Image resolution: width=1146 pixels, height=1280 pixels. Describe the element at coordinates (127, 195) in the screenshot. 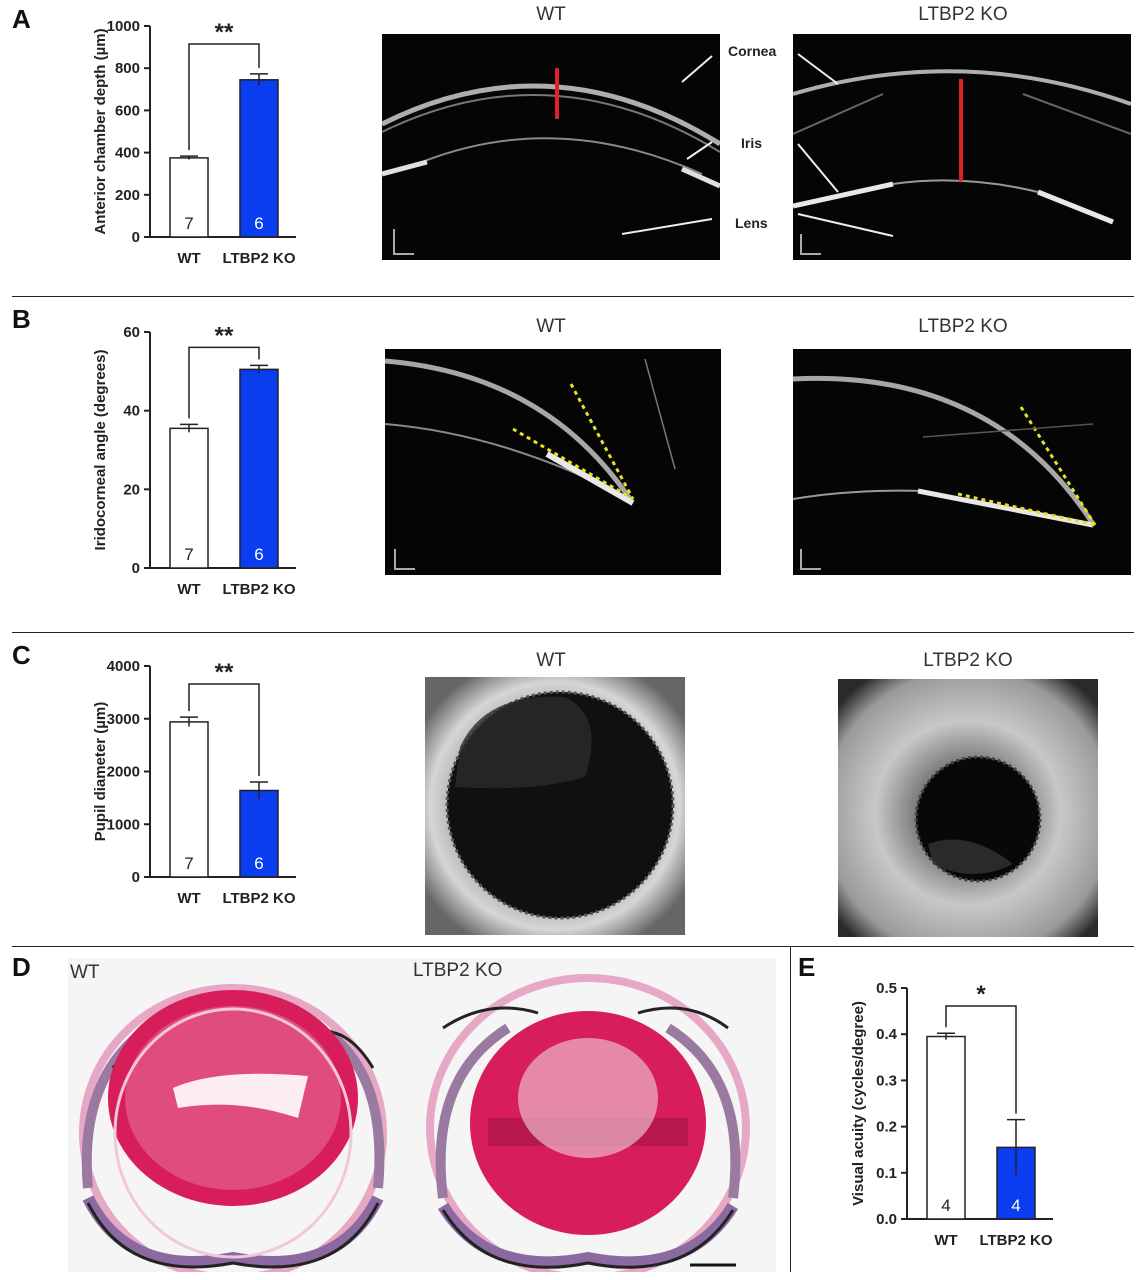

I see `y-tick-label: 200` at that location.